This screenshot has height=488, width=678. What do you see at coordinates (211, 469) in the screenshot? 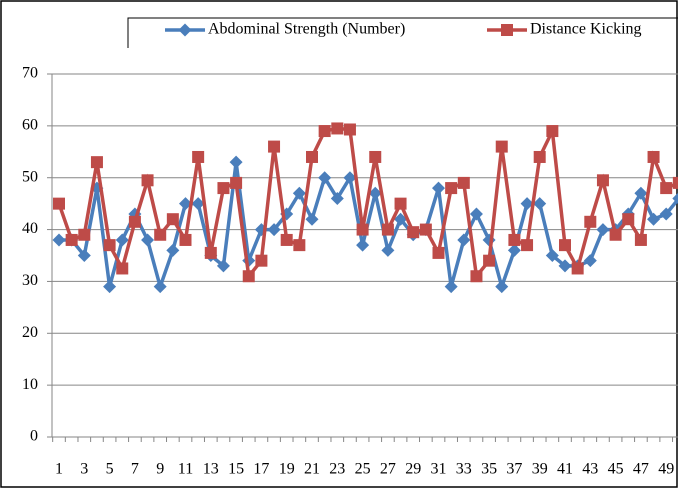
I see `x-tick-label: 13` at bounding box center [211, 469].